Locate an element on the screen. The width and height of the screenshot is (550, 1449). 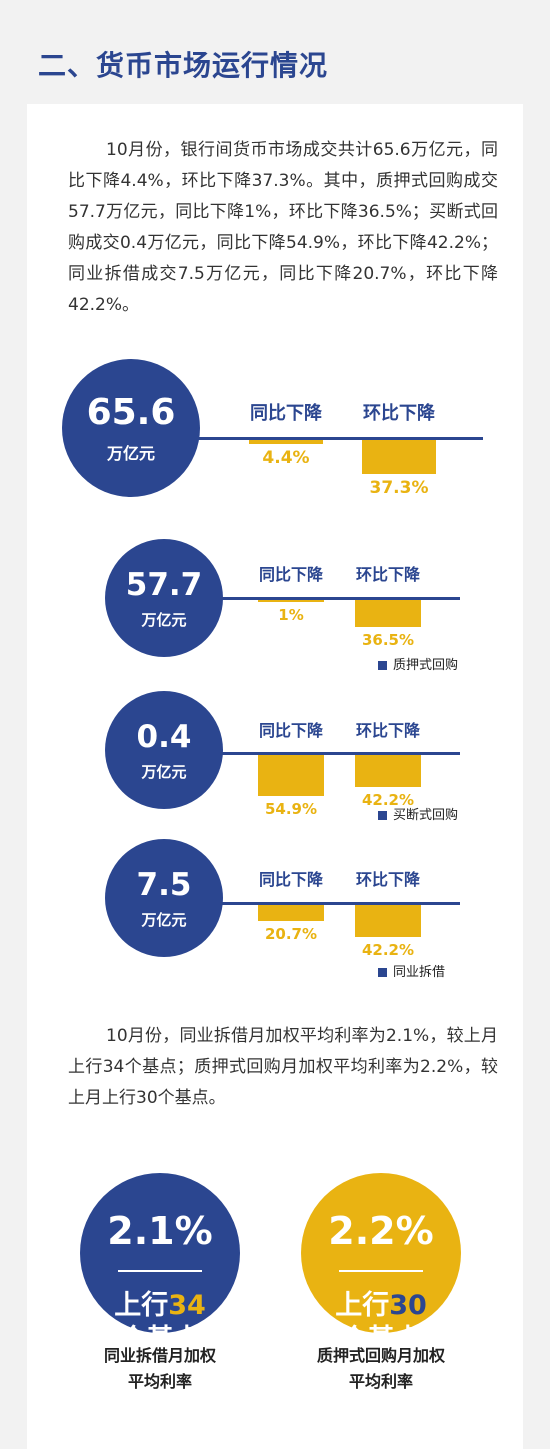
bar-value-label: 54.9% is located at coordinates (291, 809).